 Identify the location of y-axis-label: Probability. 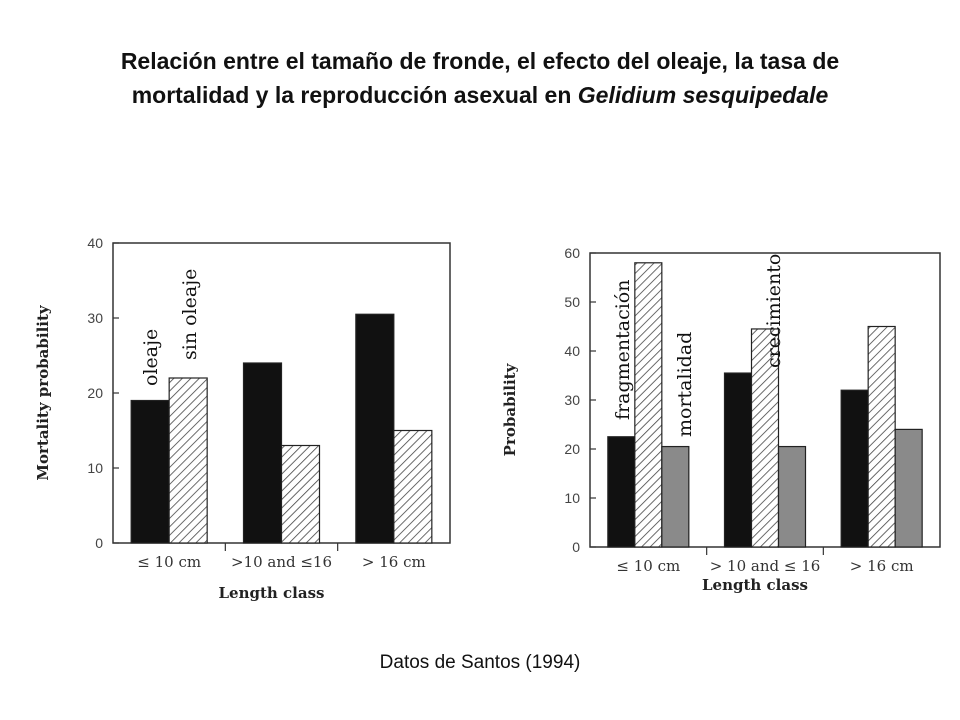
(510, 409).